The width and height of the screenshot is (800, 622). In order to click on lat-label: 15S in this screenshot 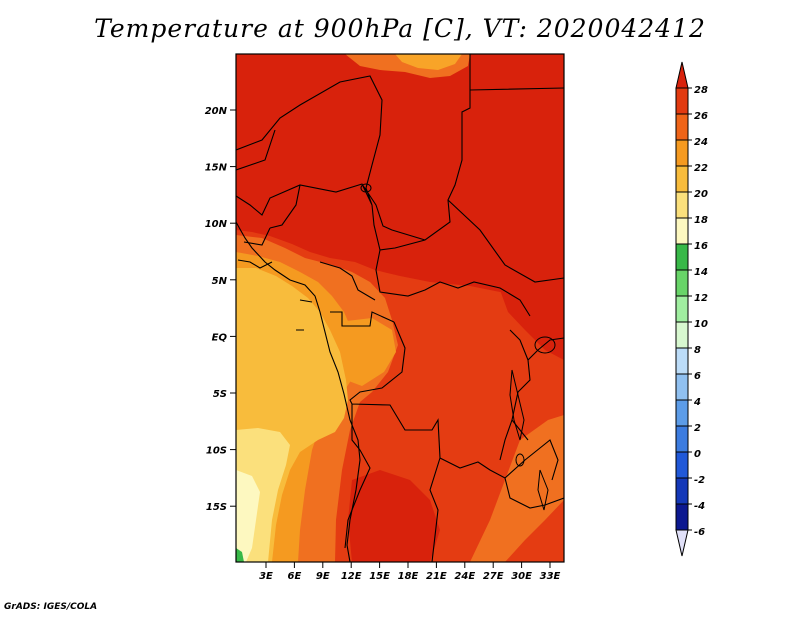, I will do `click(216, 507)`.